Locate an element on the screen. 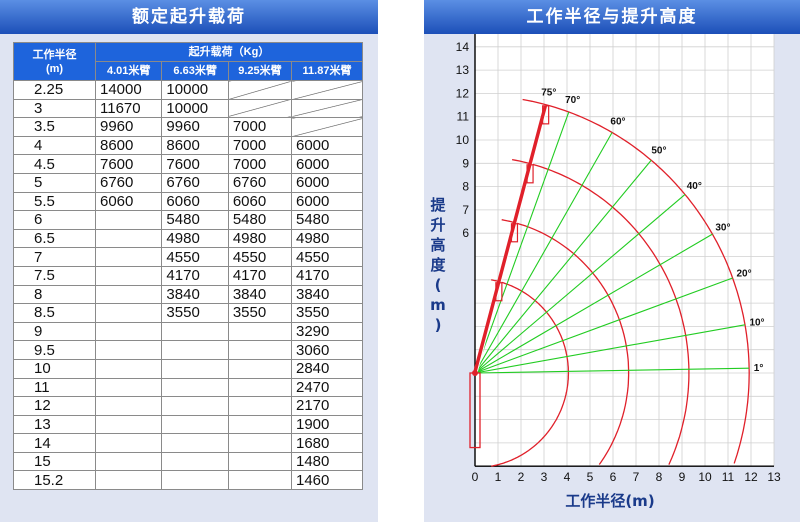 The width and height of the screenshot is (800, 522). load-cell: 4980 is located at coordinates (260, 238).